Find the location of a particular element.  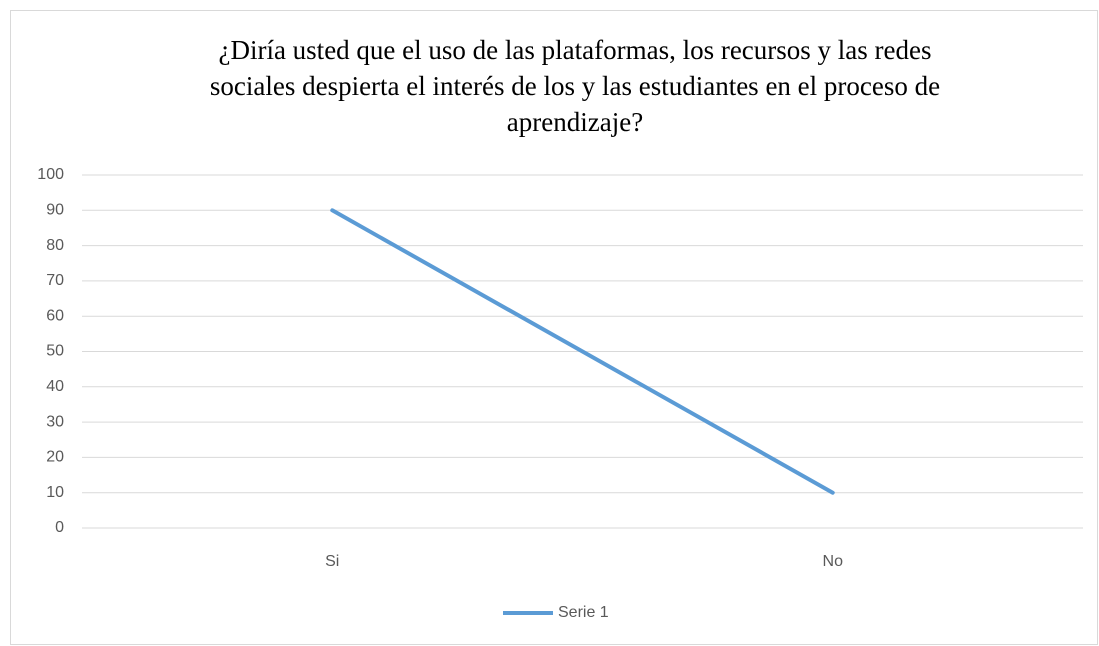

y-tick-label: 90 is located at coordinates (55, 210).